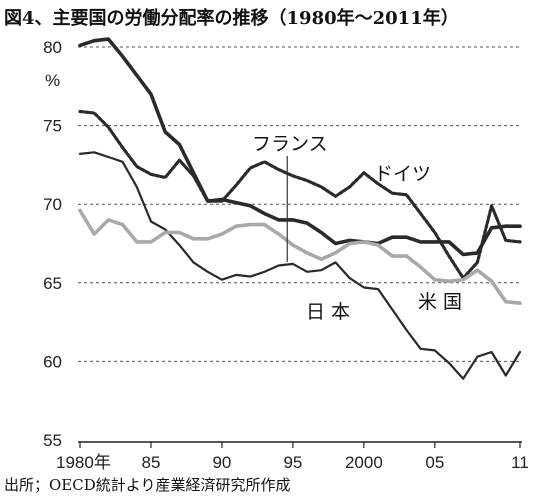 The width and height of the screenshot is (550, 501). Describe the element at coordinates (151, 462) in the screenshot. I see `x-tick-1985: 85` at that location.